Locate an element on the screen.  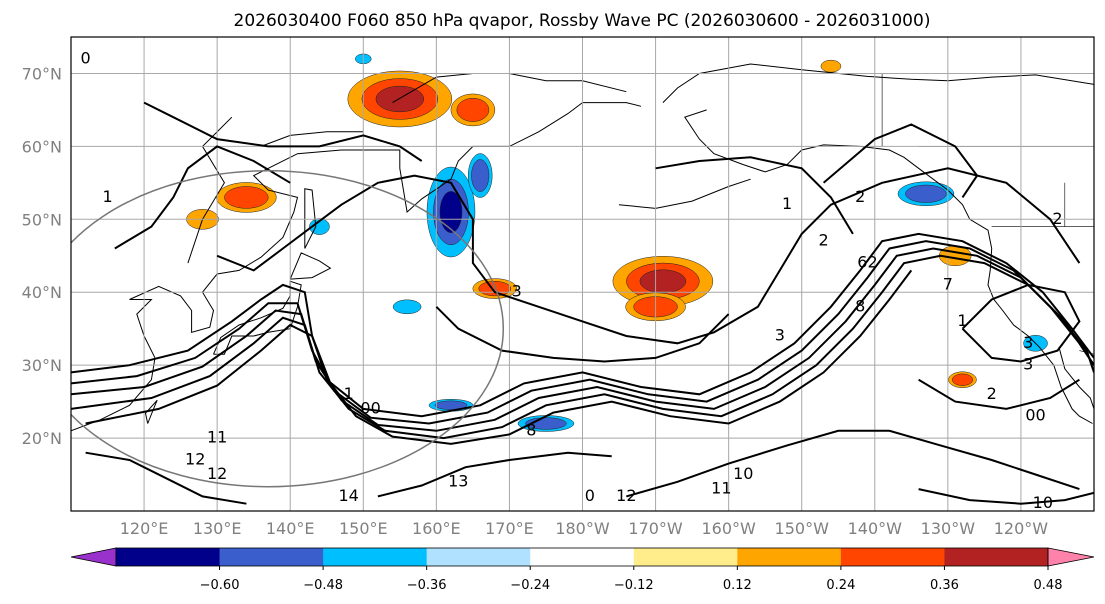
colorbar-tick-label: −0.12 is located at coordinates (634, 585).